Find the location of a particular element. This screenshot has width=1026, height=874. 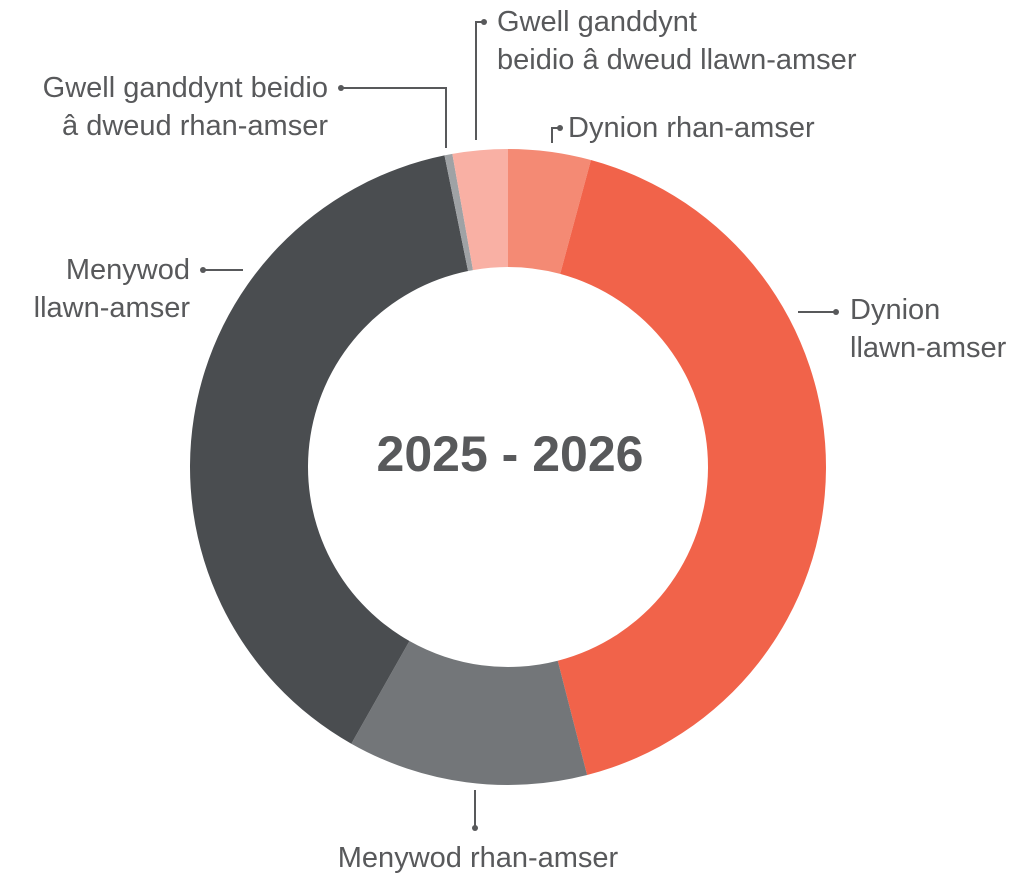

segment-label: Menywod rhan-amser is located at coordinates (478, 858).